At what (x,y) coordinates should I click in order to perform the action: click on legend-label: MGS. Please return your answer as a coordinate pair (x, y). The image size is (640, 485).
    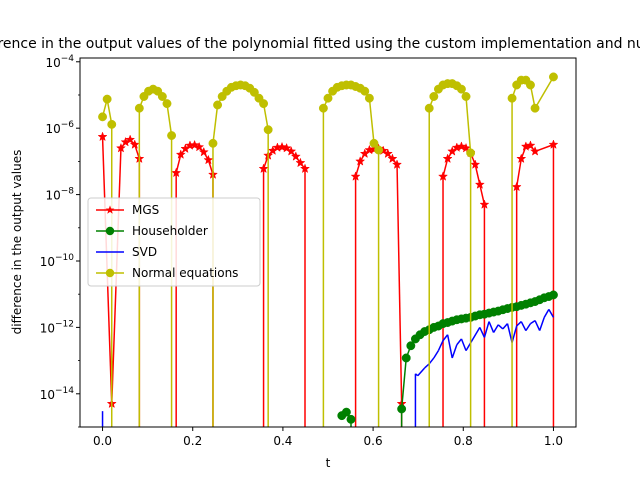
    Looking at the image, I should click on (145, 210).